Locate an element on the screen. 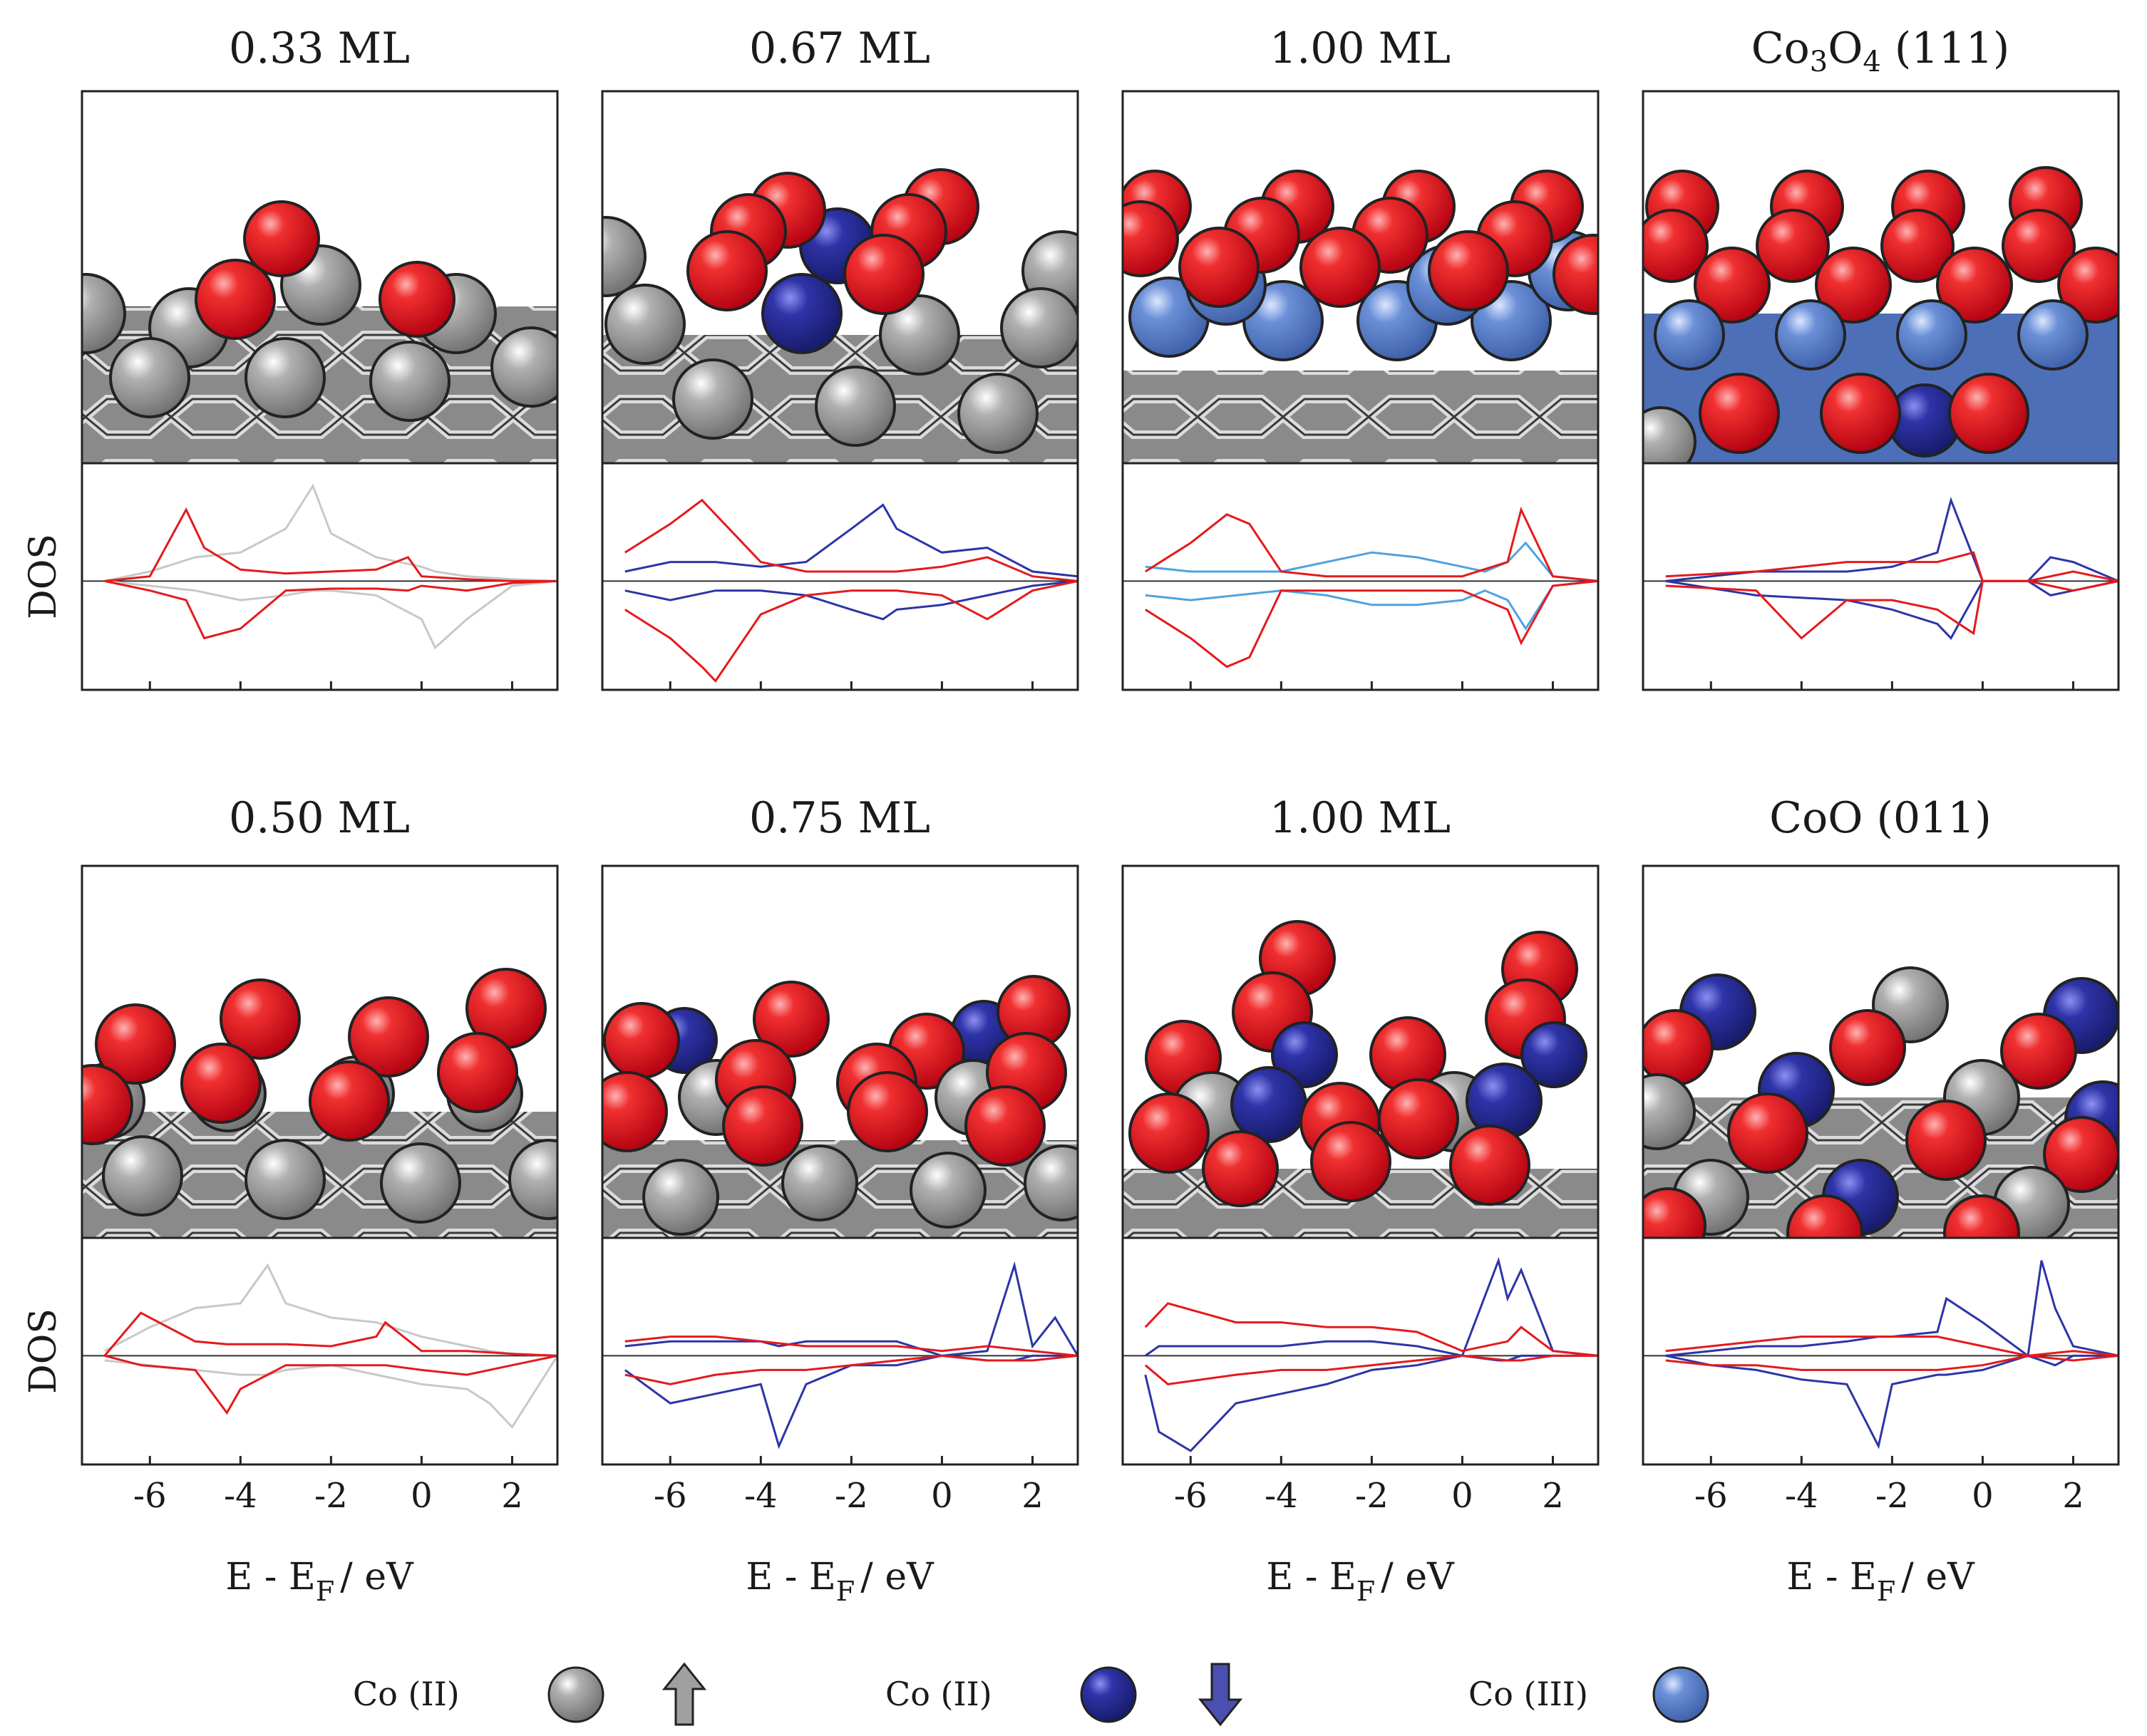  panel-title-5: 0.75 ML is located at coordinates (840, 818).